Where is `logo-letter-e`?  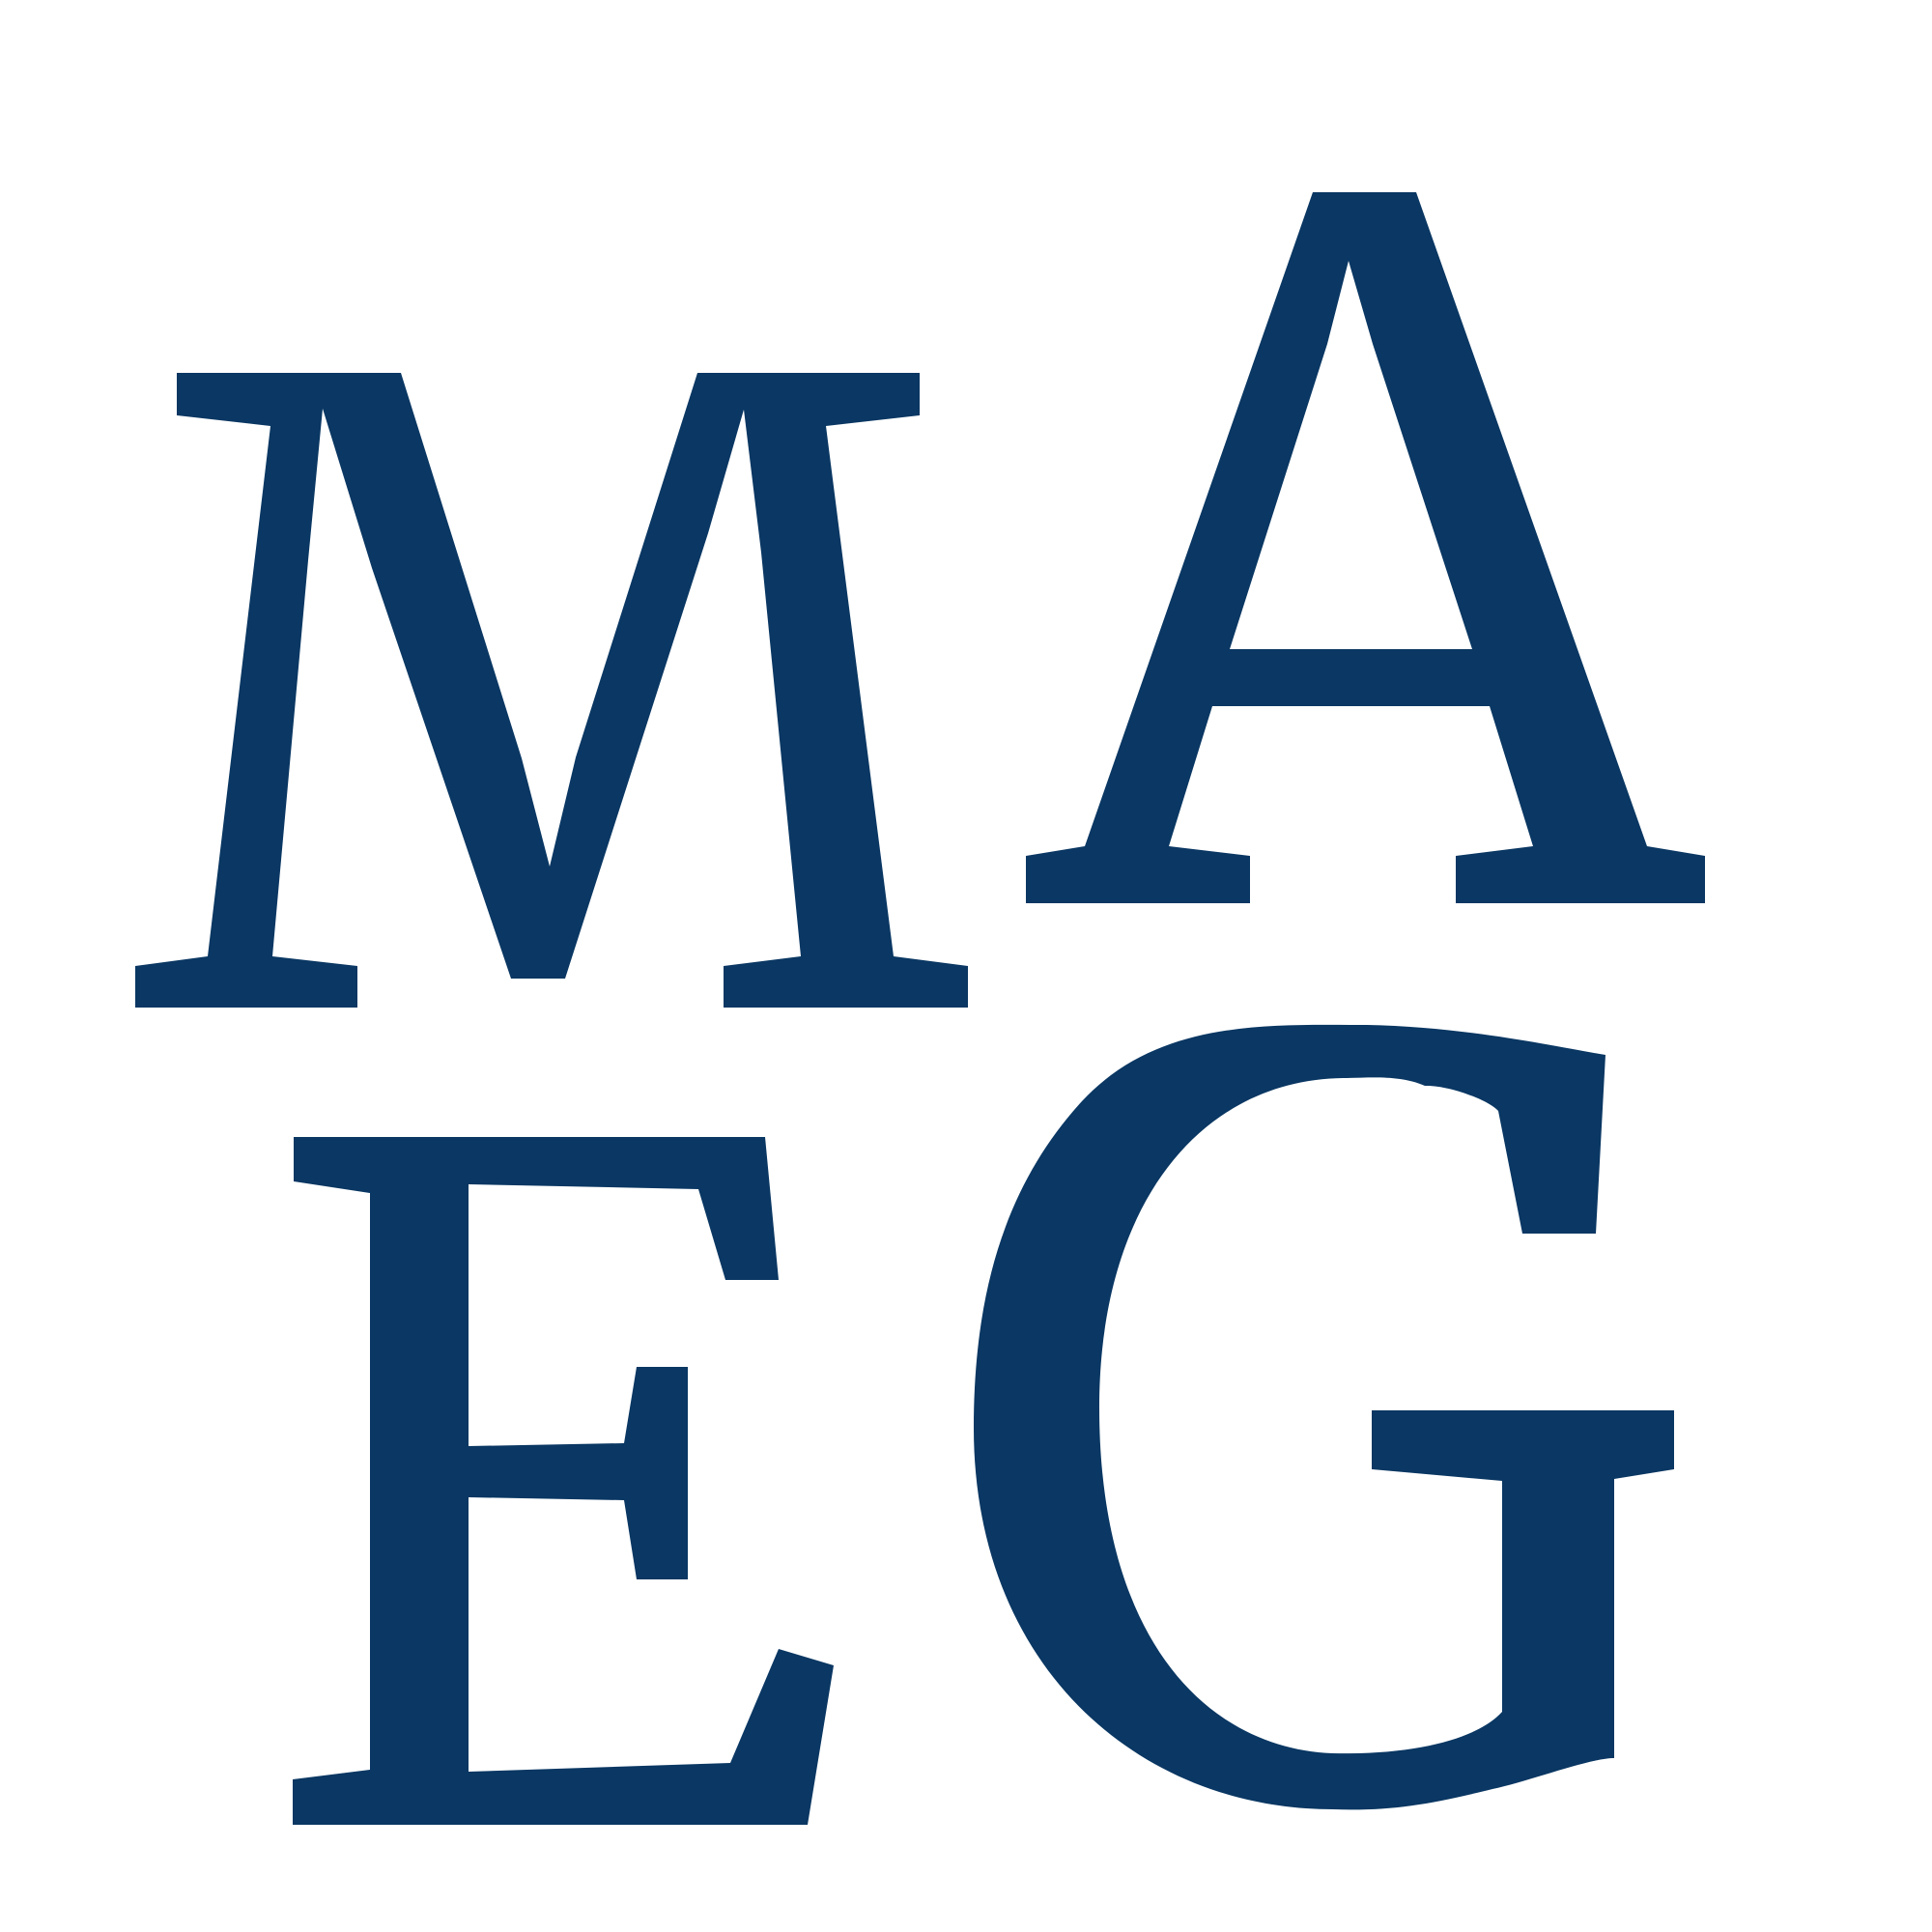 logo-letter-e is located at coordinates (563, 1481).